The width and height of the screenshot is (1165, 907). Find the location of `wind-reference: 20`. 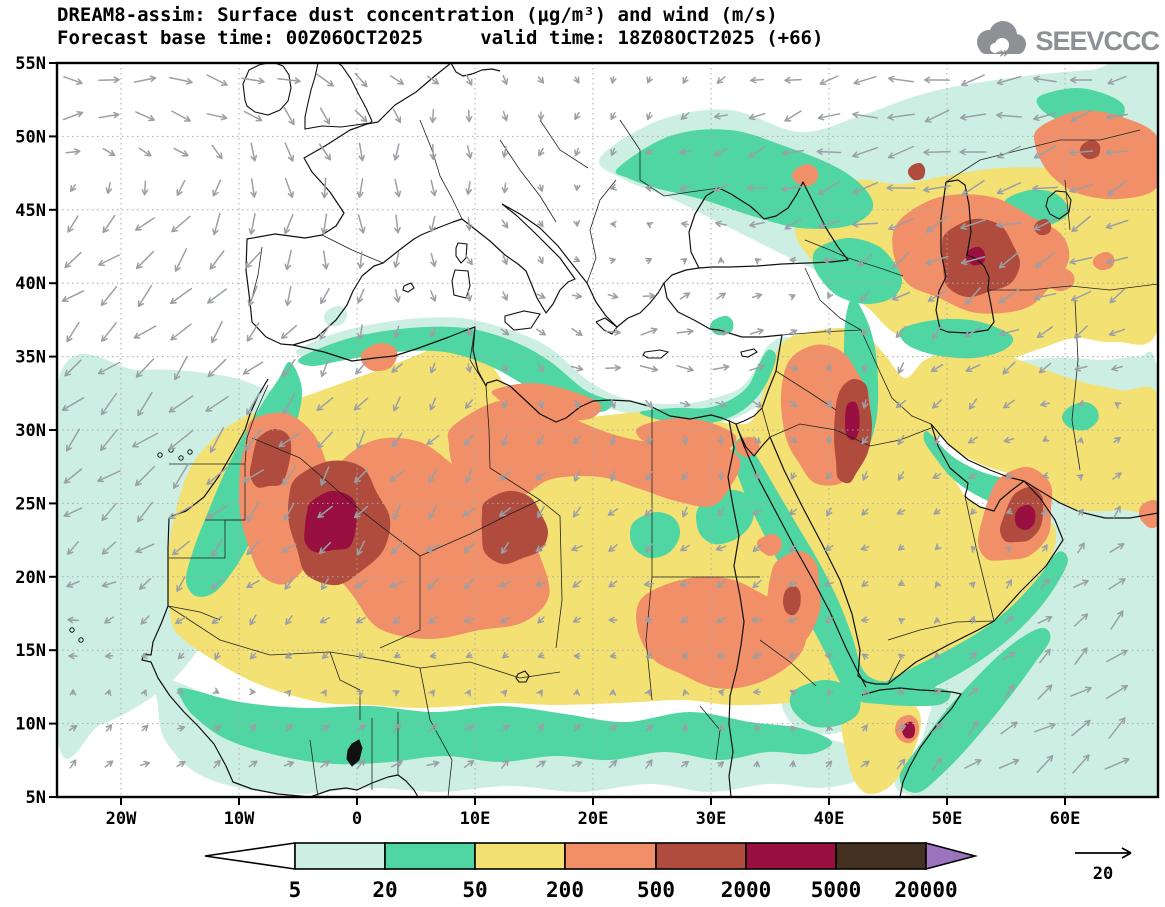

wind-reference: 20 is located at coordinates (1103, 865).